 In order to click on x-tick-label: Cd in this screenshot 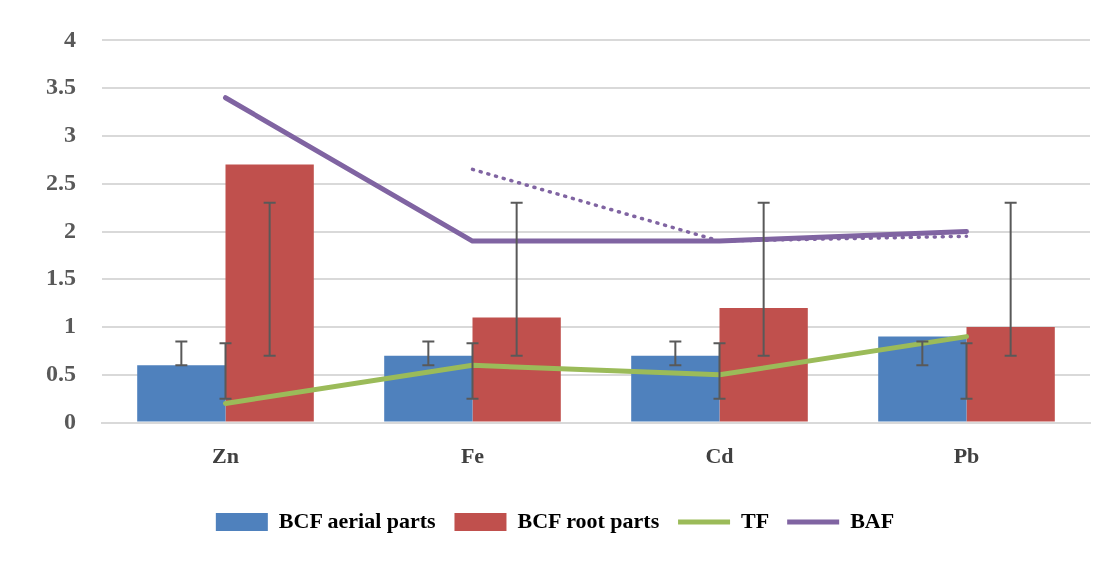, I will do `click(719, 456)`.